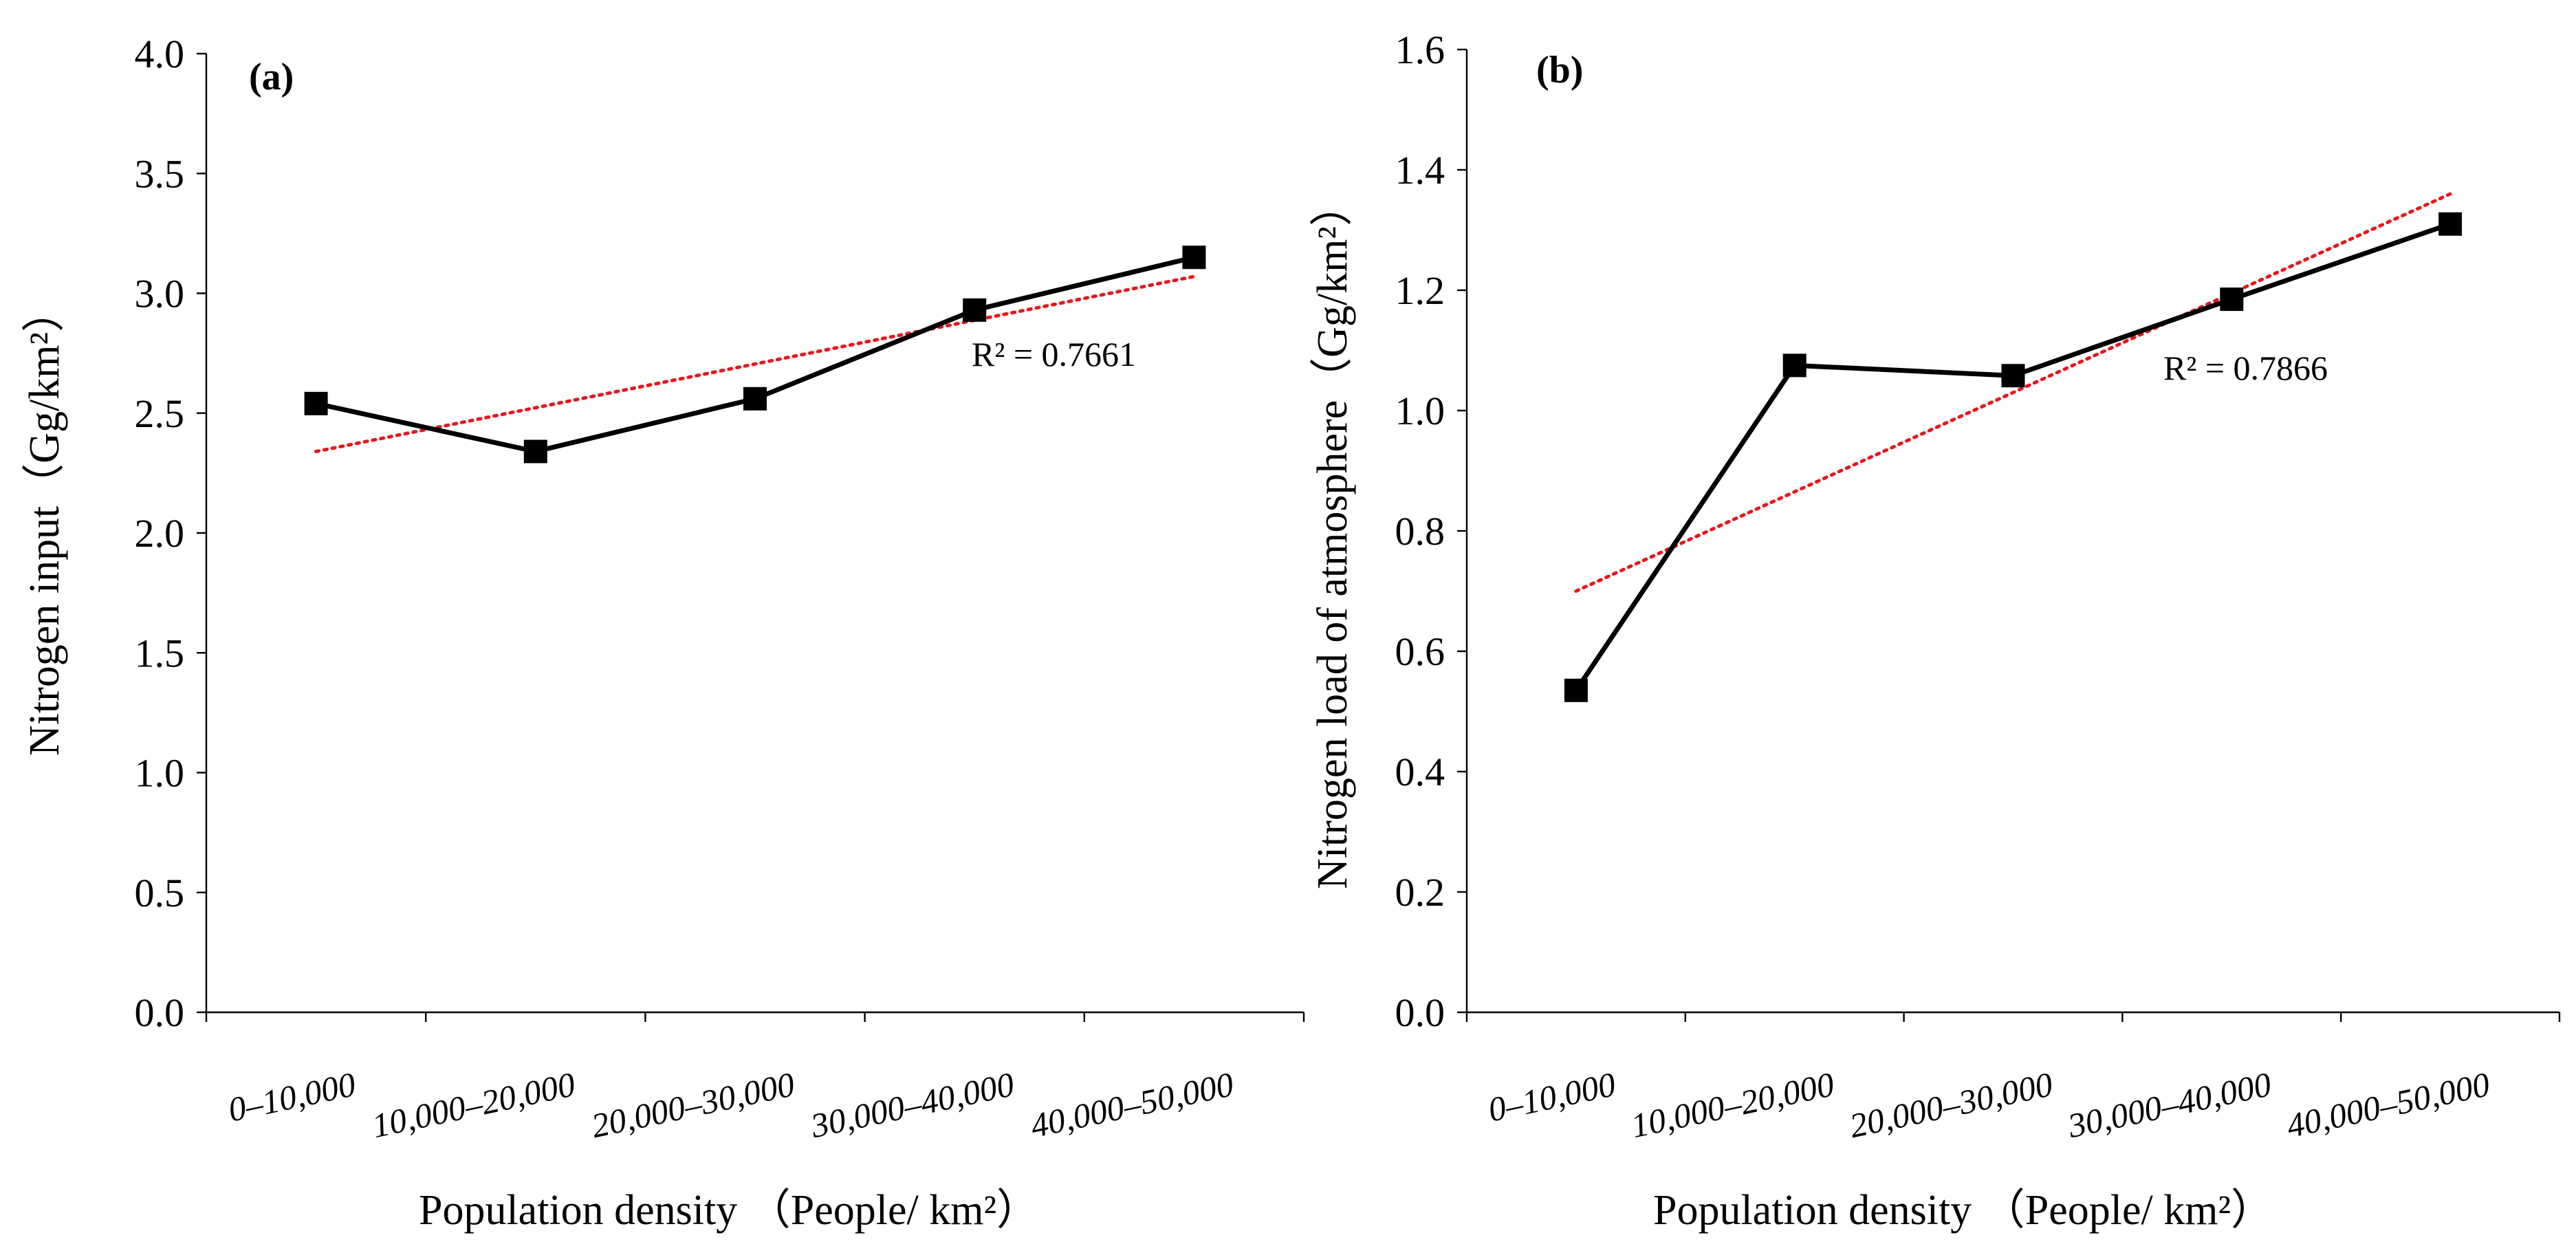 Image resolution: width=2576 pixels, height=1253 pixels. Describe the element at coordinates (693, 1105) in the screenshot. I see `panel-a-x-tick-label: 20,000–30,000` at that location.